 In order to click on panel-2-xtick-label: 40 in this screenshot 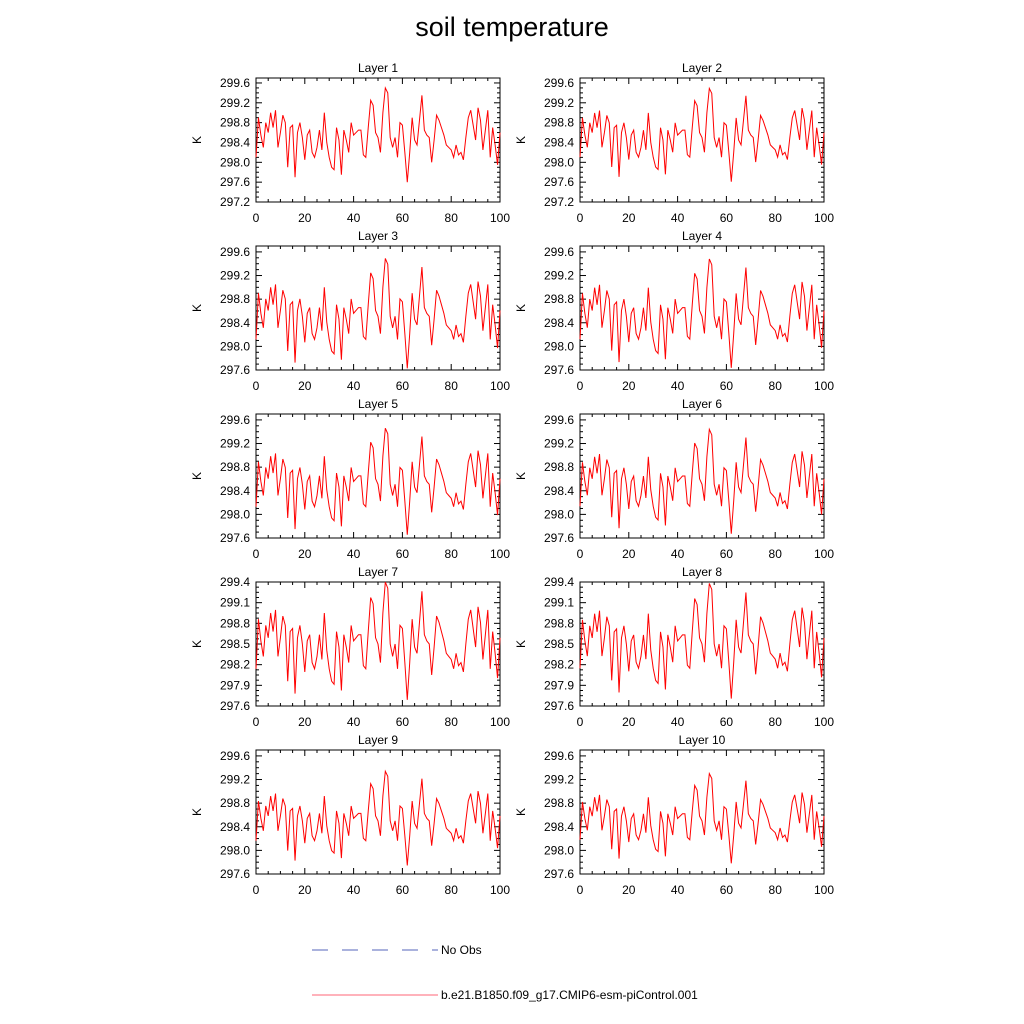, I will do `click(678, 218)`.